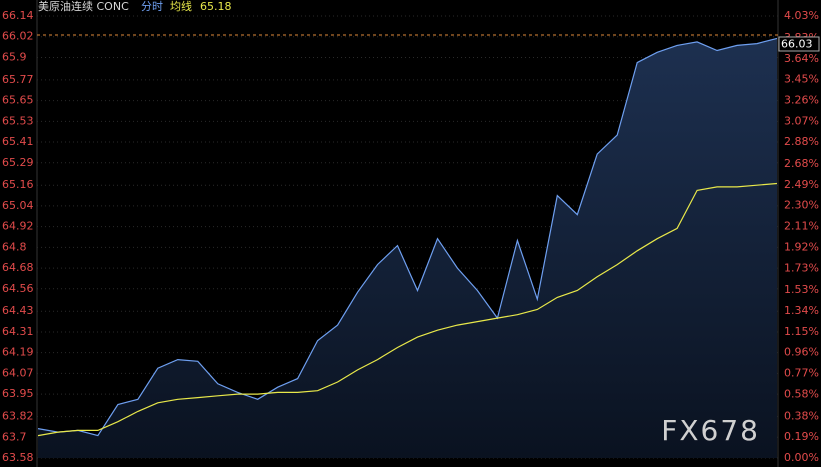 This screenshot has width=821, height=467. What do you see at coordinates (14, 436) in the screenshot?
I see `y-tick-label: 63.7` at bounding box center [14, 436].